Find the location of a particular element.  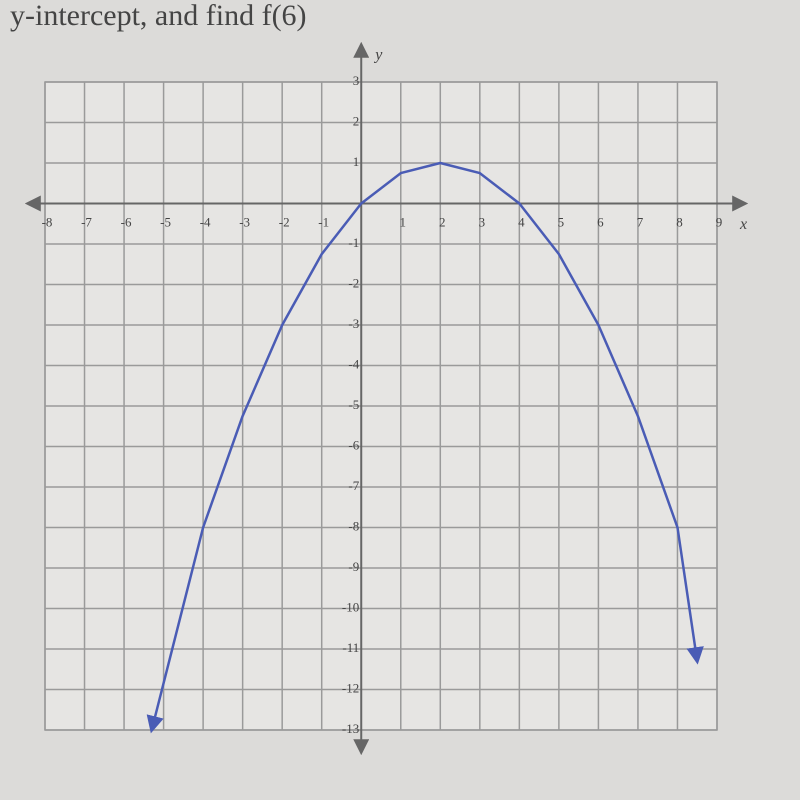

x-axis-label: x is located at coordinates (743, 224).